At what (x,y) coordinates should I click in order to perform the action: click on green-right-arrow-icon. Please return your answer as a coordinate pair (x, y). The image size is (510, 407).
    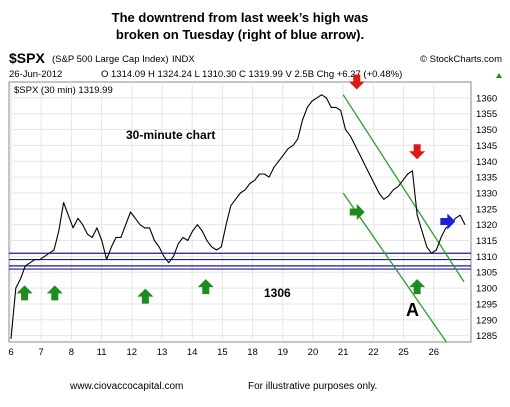
    Looking at the image, I should click on (357, 212).